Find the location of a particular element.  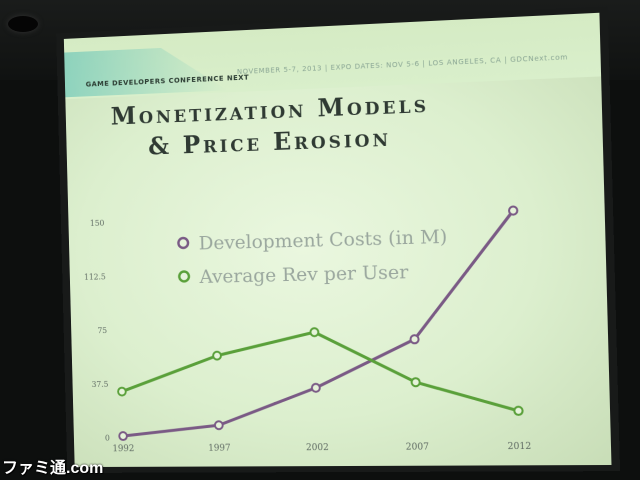

x-tick-label: 2007 is located at coordinates (417, 447).